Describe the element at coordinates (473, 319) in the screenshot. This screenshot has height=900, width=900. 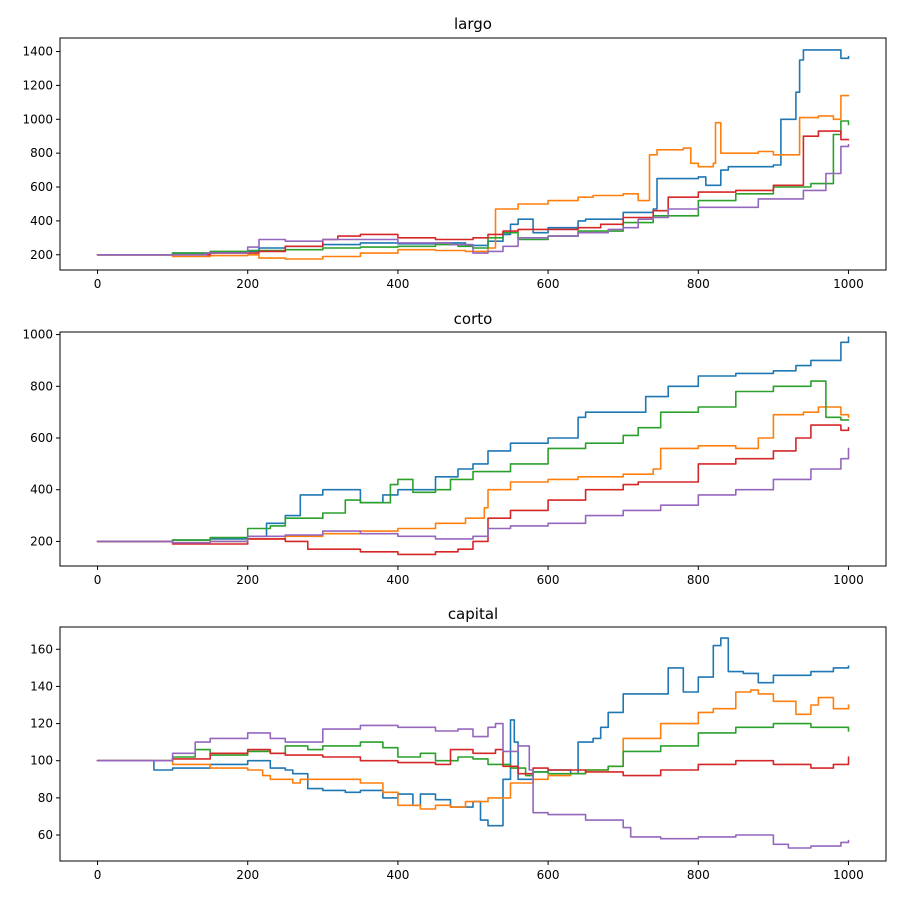
I see `chart-title: corto` at that location.